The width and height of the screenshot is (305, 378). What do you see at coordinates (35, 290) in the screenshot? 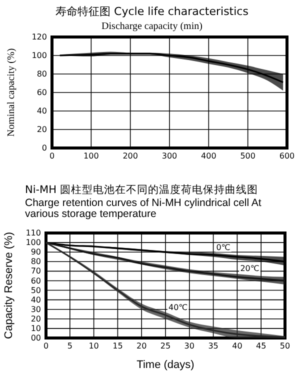
I see `y-tick-label: 50` at bounding box center [35, 290].